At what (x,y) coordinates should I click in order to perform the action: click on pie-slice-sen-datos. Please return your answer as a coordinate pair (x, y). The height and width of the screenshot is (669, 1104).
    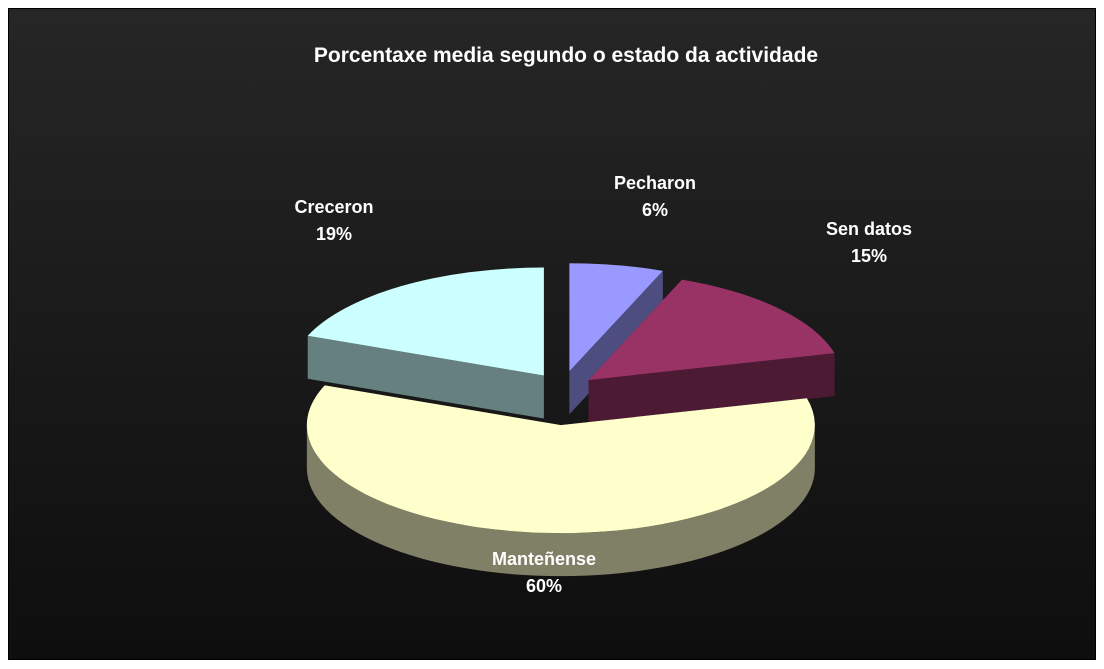
    Looking at the image, I should click on (711, 351).